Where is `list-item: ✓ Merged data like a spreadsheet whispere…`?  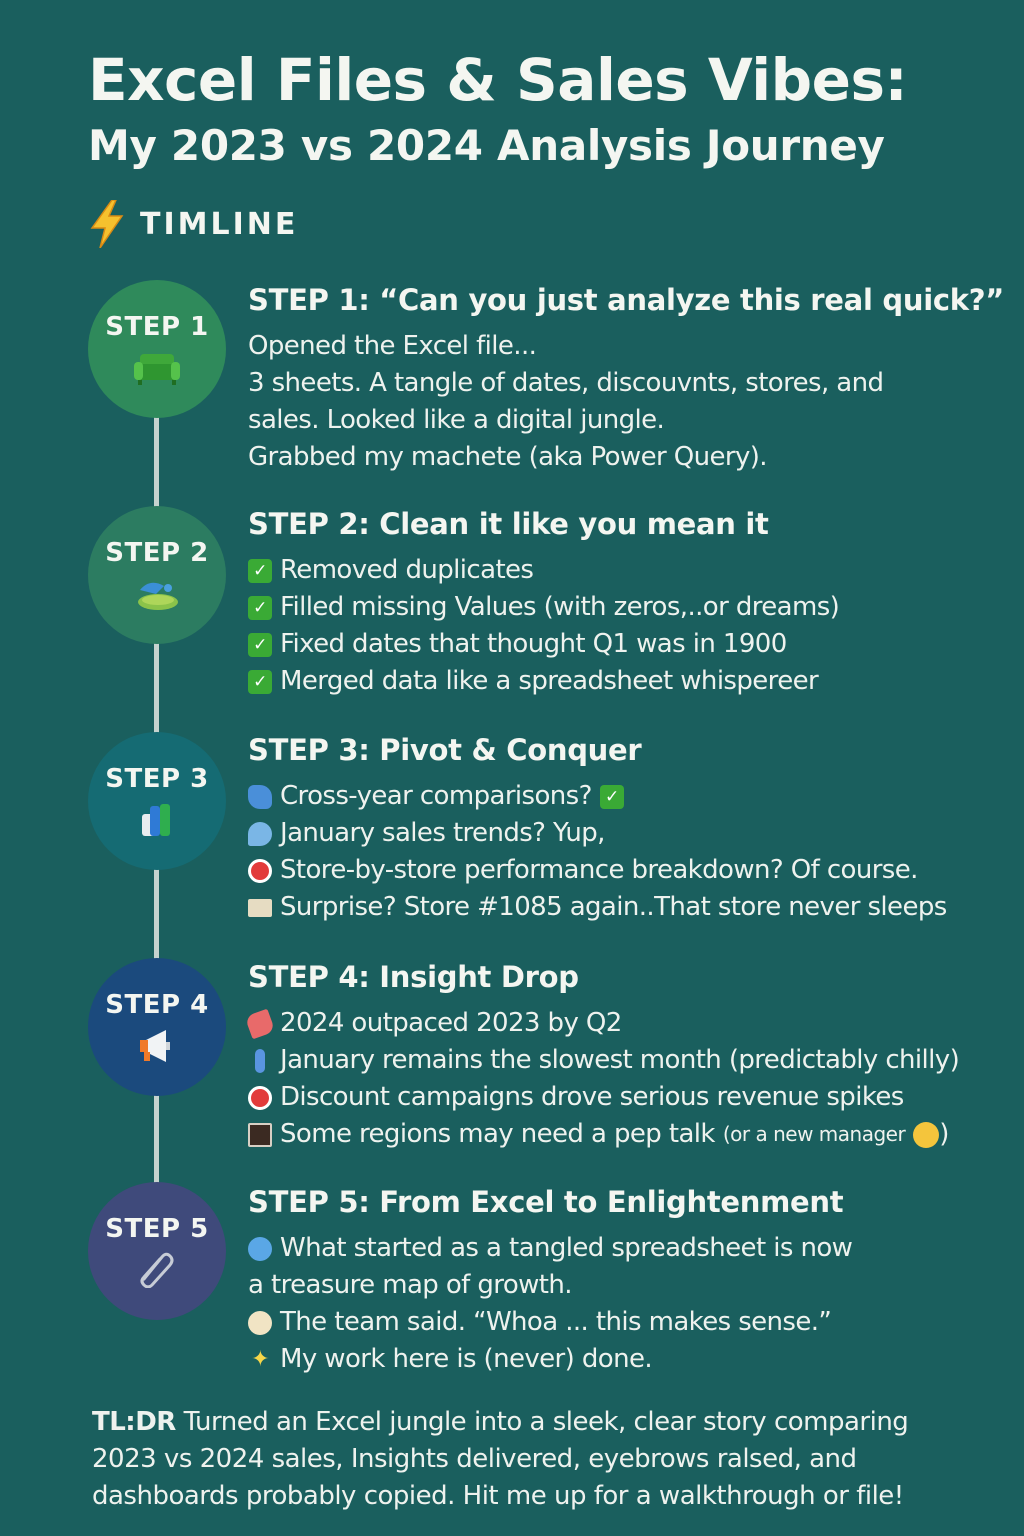 list-item: ✓ Merged data like a spreadsheet whispere… is located at coordinates (628, 681).